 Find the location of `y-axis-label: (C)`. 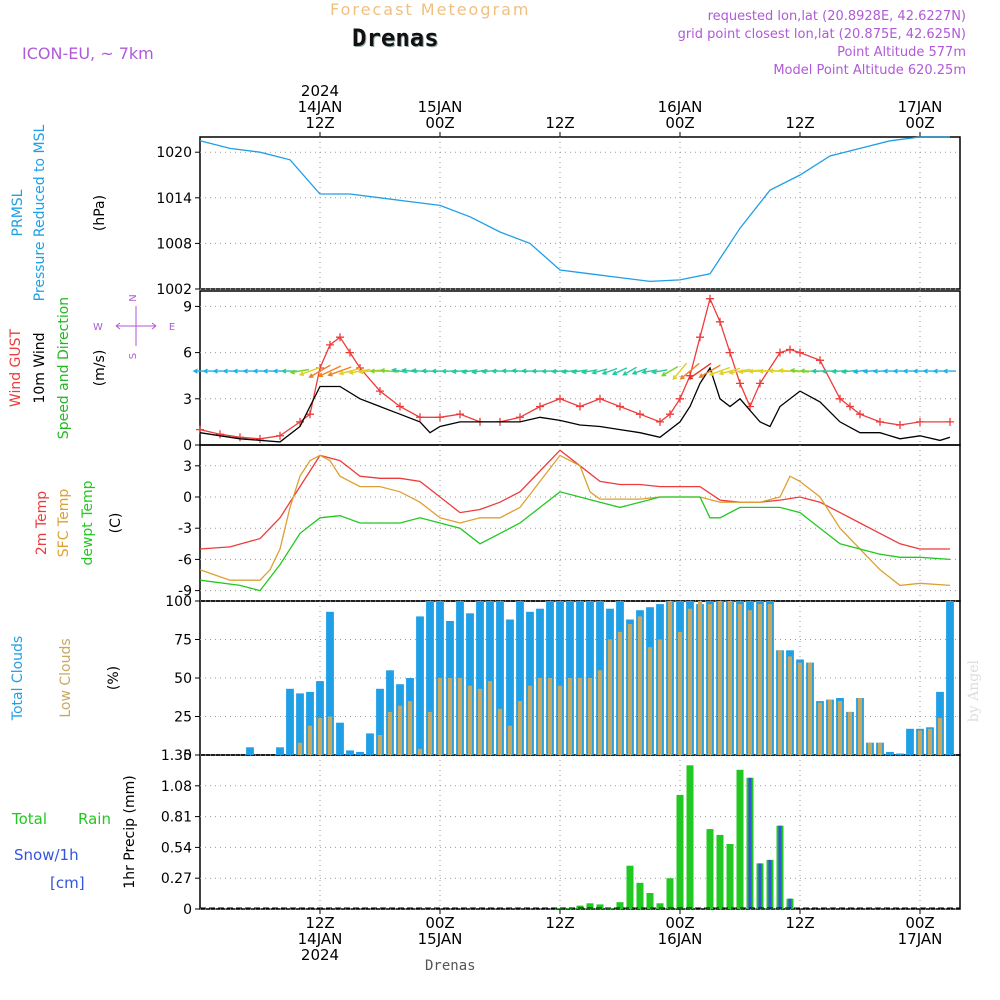

y-axis-label: (C) is located at coordinates (116, 523).